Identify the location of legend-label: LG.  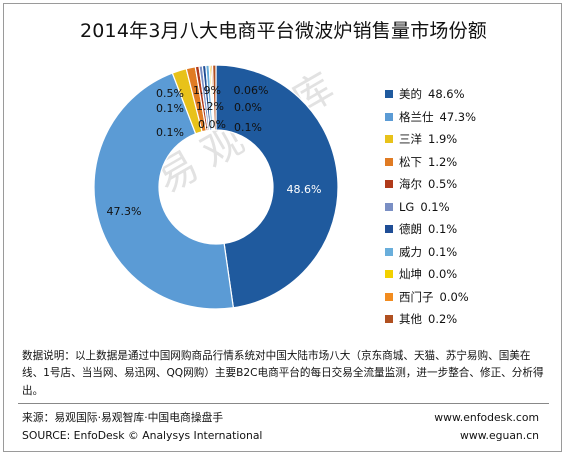
(407, 206).